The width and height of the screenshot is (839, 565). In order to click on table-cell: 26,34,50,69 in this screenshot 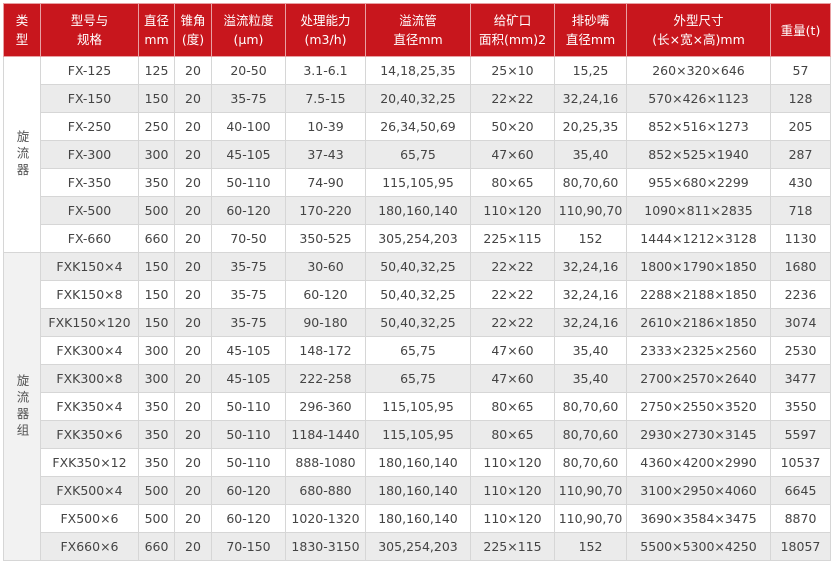, I will do `click(418, 126)`.